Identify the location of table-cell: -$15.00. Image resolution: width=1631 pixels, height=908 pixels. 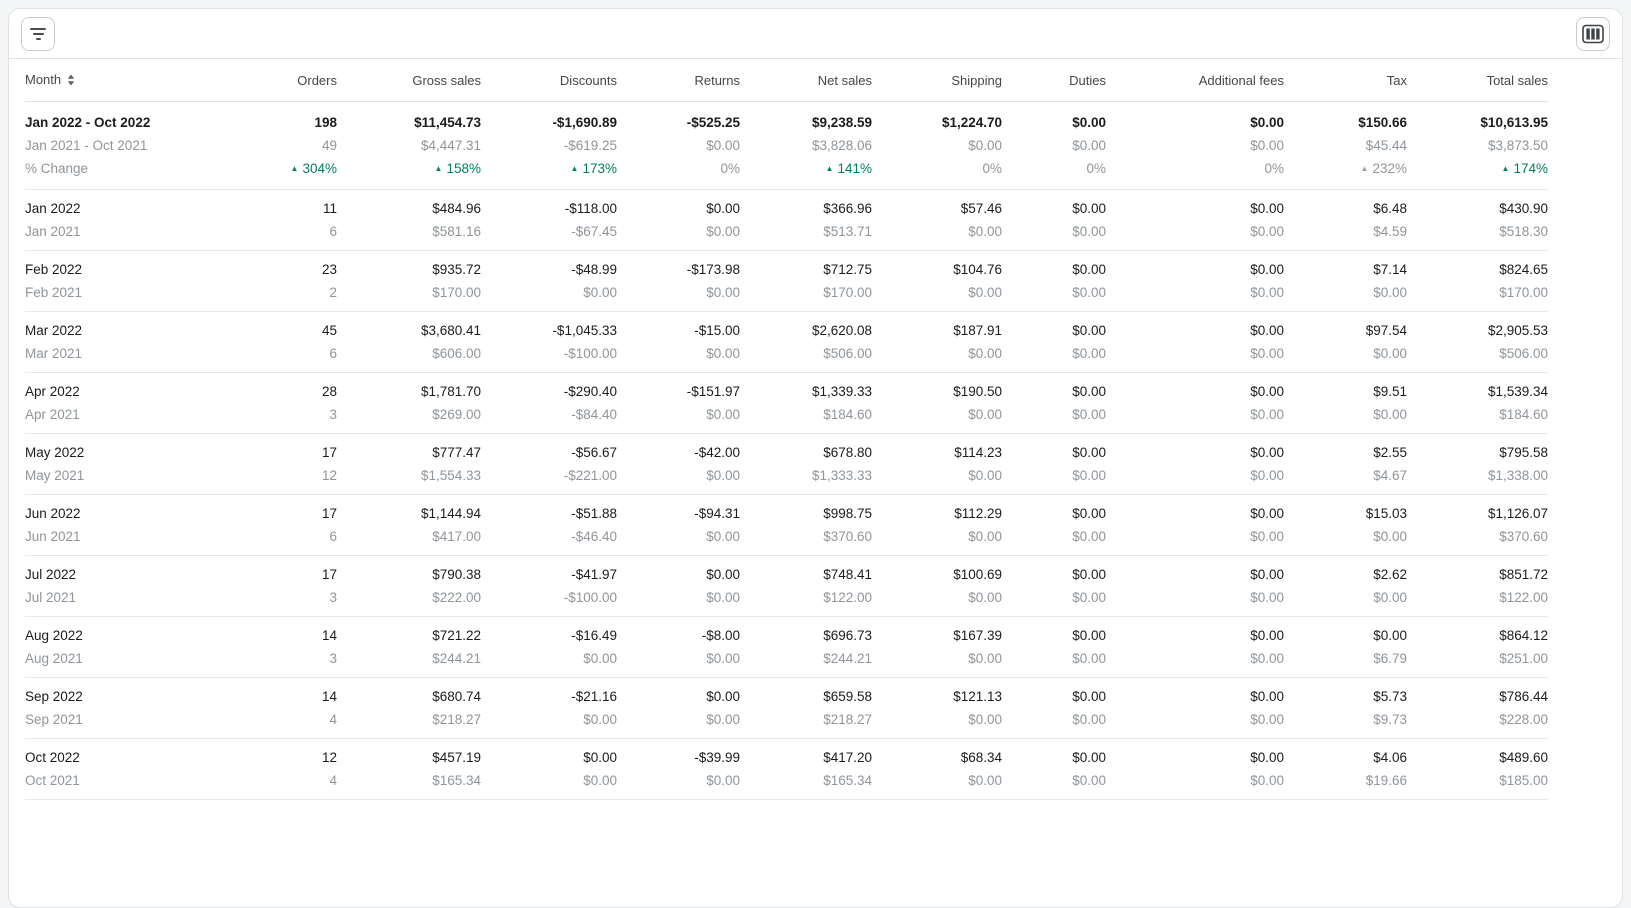
(717, 330).